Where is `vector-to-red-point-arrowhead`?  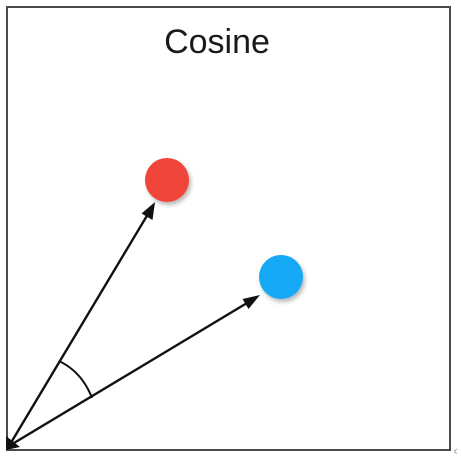 vector-to-red-point-arrowhead is located at coordinates (148, 211).